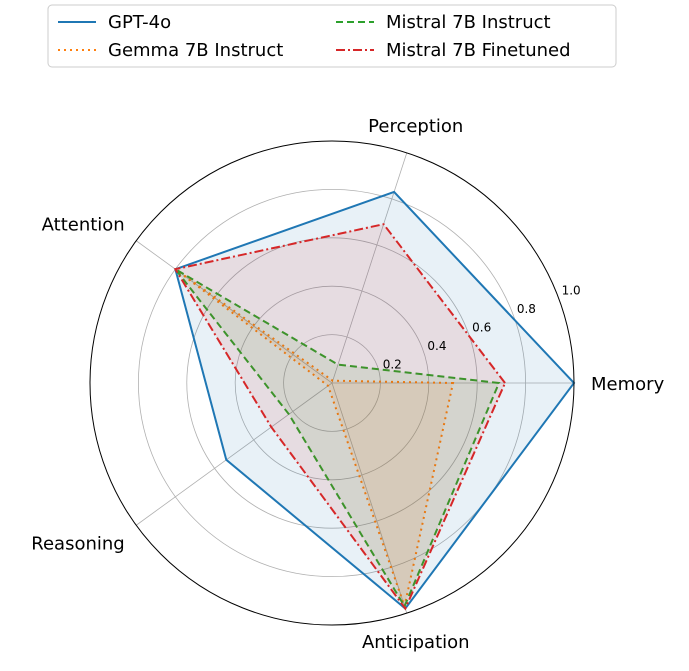  What do you see at coordinates (415, 126) in the screenshot?
I see `axis-label-perception: Perception` at bounding box center [415, 126].